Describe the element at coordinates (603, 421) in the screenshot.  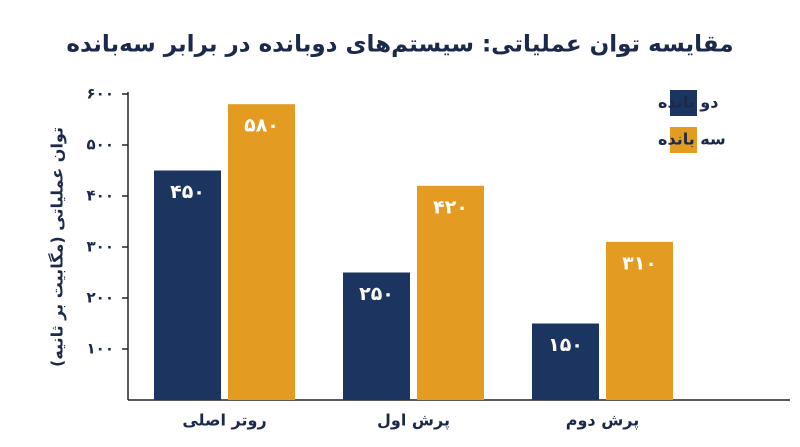
I see `x-tick-label: پرش دوم` at that location.